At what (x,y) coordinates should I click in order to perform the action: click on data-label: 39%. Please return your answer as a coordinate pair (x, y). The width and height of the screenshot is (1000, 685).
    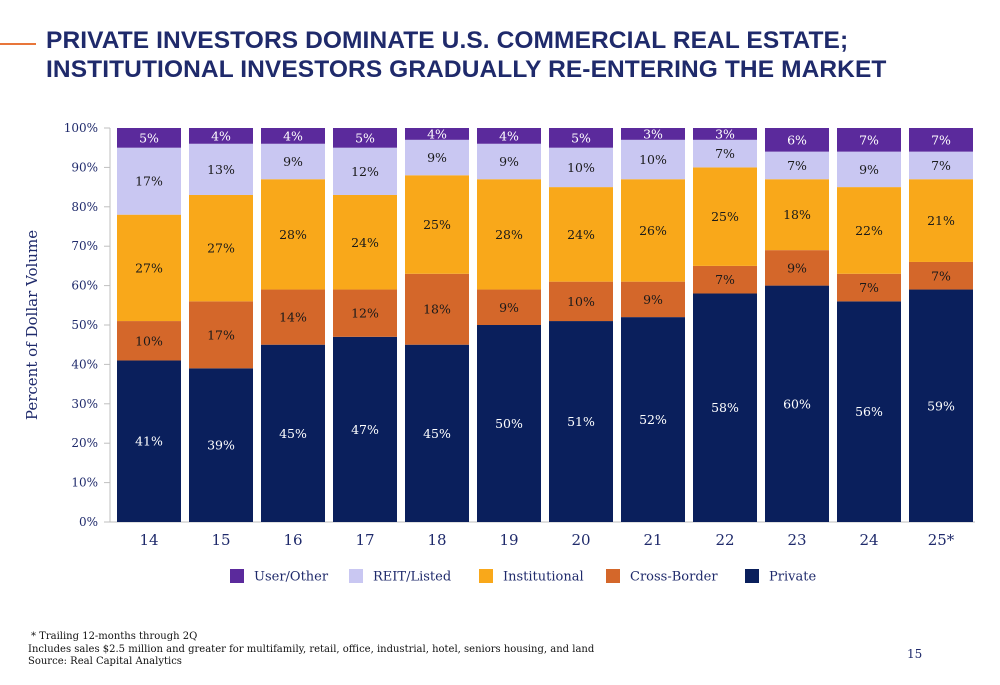
    Looking at the image, I should click on (221, 445).